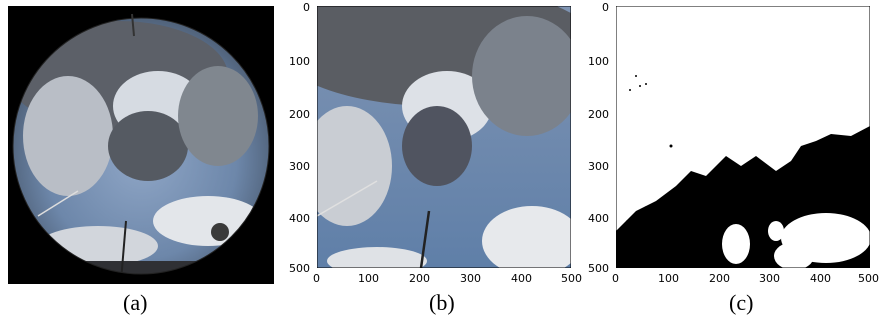  Describe the element at coordinates (299, 114) in the screenshot. I see `panel-b-ytick-2: 200` at that location.